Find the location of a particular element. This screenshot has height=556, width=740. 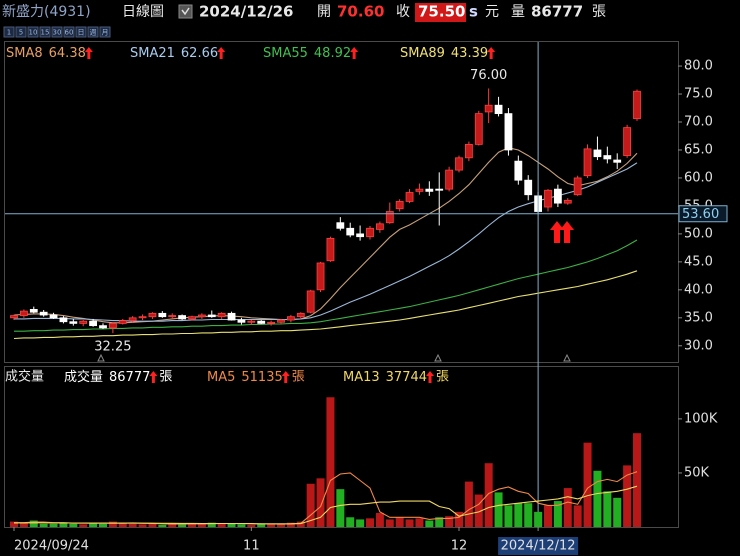

legend-entry: SMA55 48.92 is located at coordinates (307, 53).